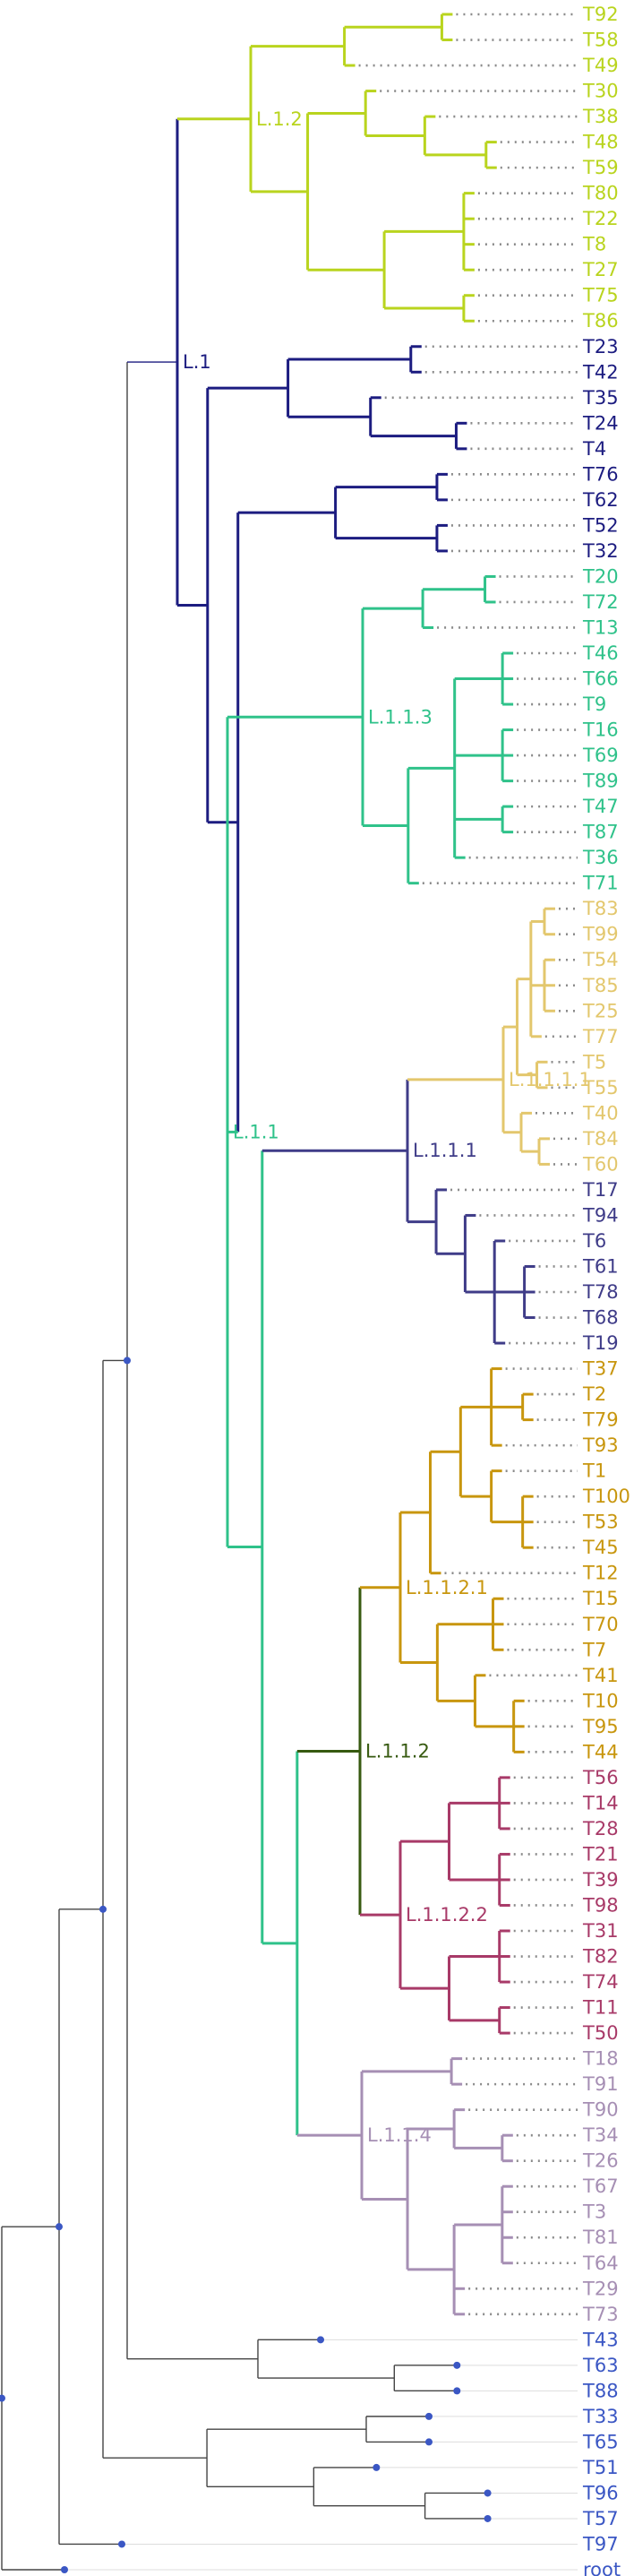  I want to click on tip-label: T46, so click(600, 653).